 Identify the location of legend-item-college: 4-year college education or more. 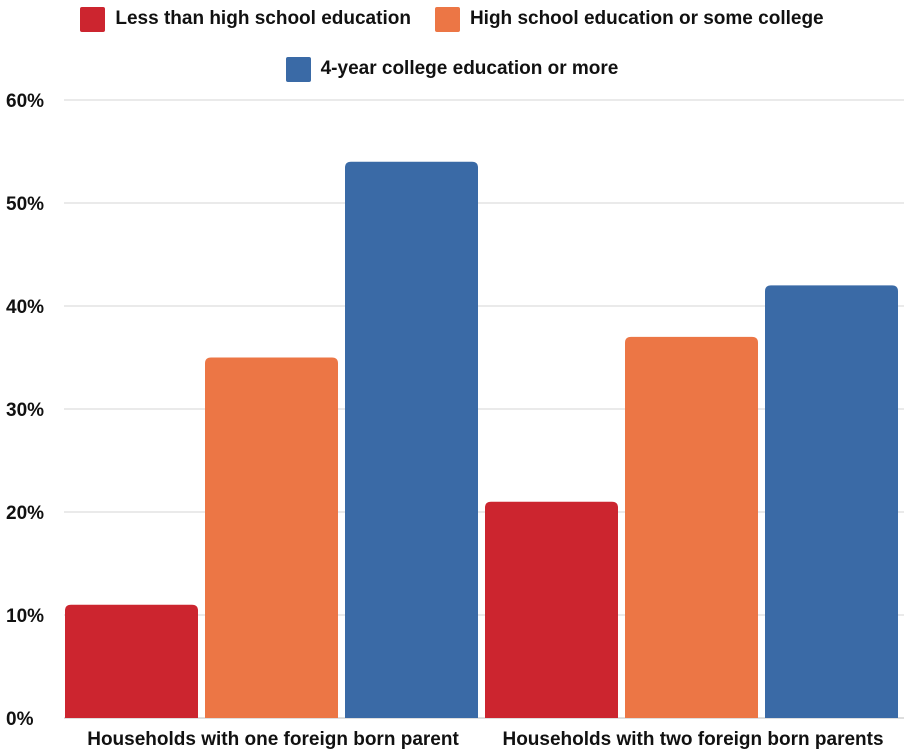
(452, 69).